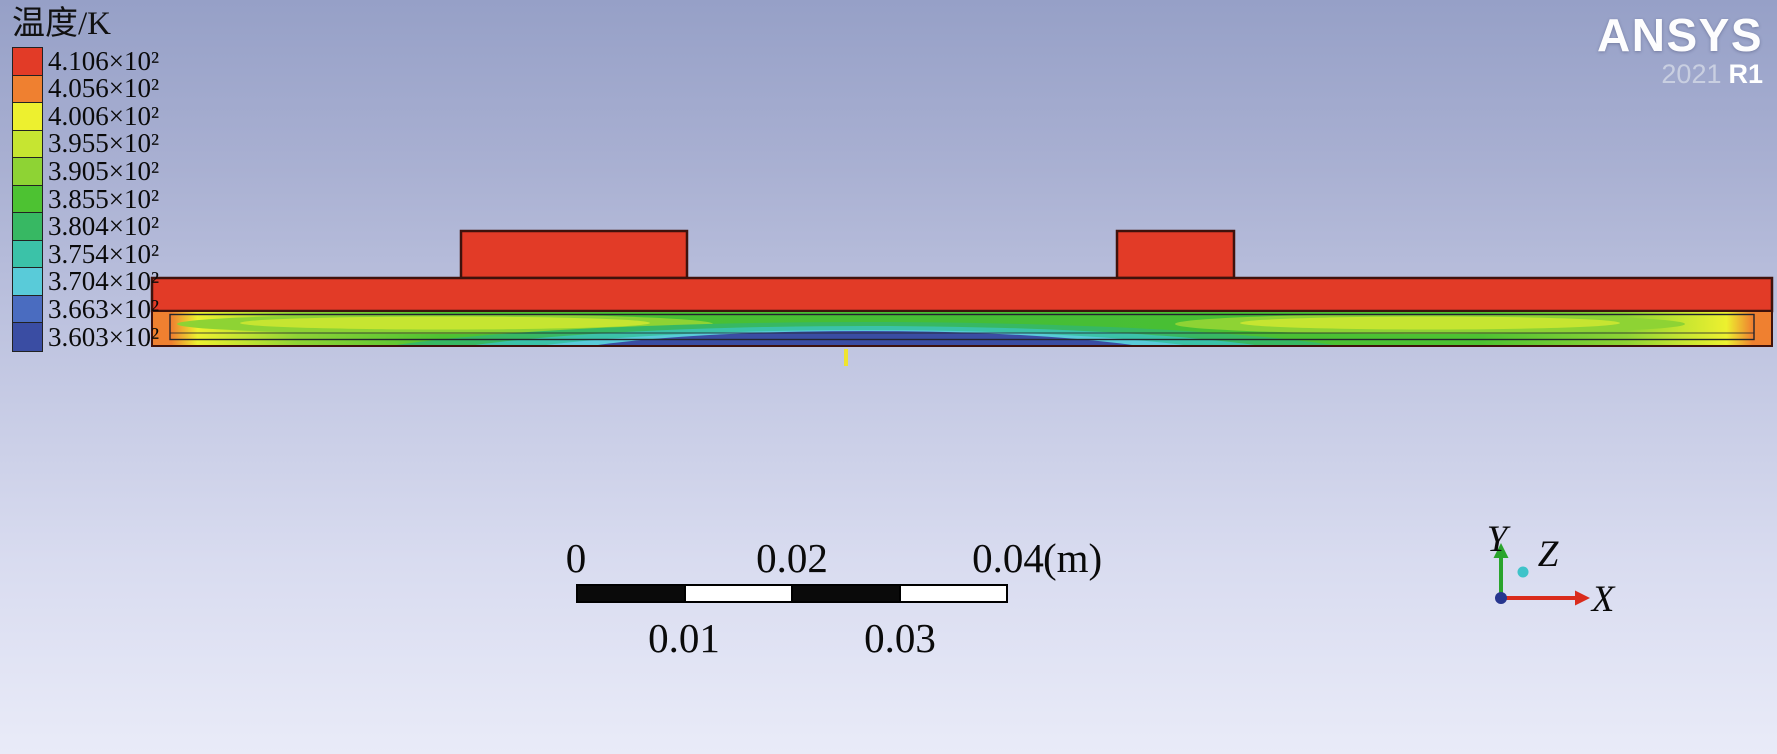 This screenshot has height=754, width=1777. What do you see at coordinates (1548, 554) in the screenshot?
I see `z-axis-label: Z` at bounding box center [1548, 554].